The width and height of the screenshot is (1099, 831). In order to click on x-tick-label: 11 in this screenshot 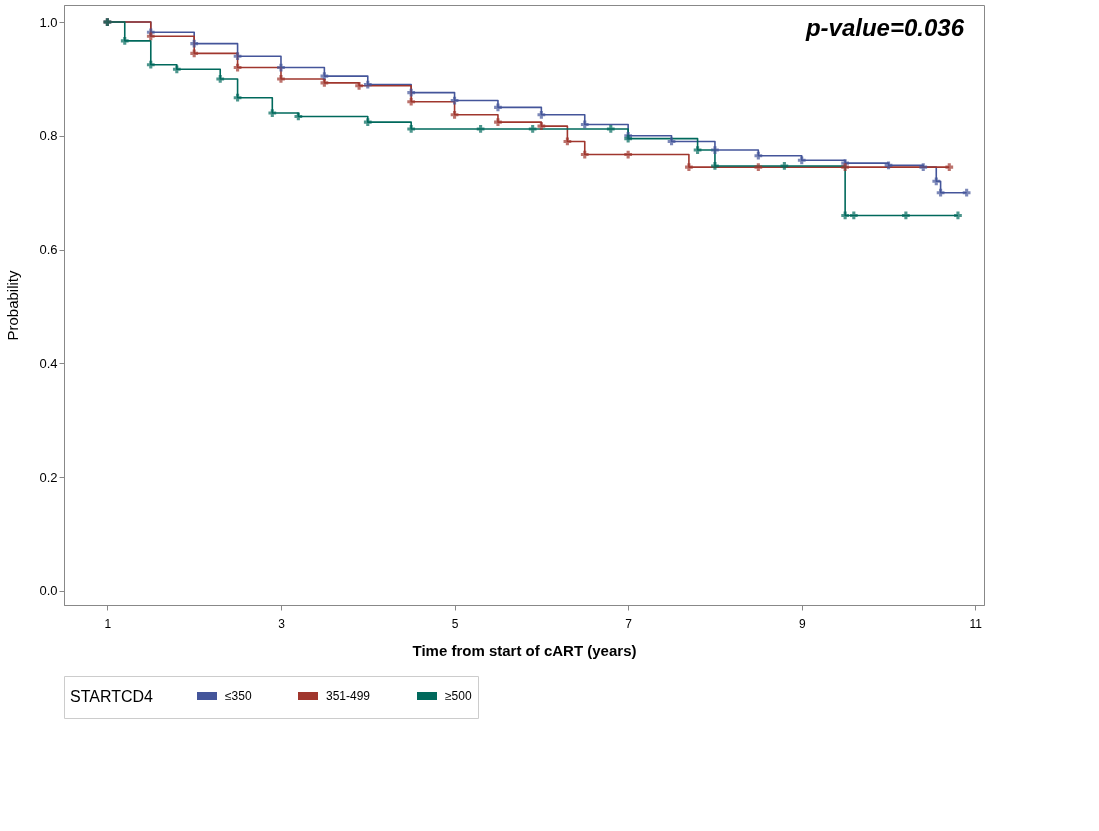, I will do `click(976, 623)`.